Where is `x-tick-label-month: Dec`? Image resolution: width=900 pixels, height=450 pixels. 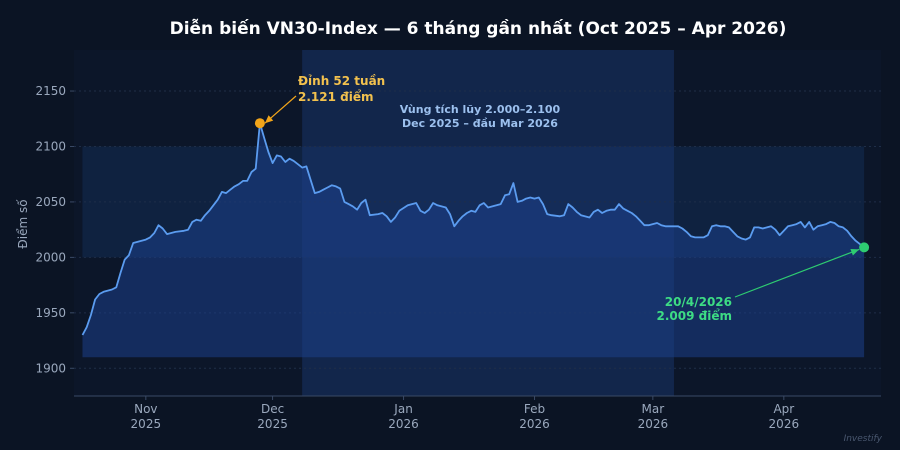 x-tick-label-month: Dec is located at coordinates (272, 409).